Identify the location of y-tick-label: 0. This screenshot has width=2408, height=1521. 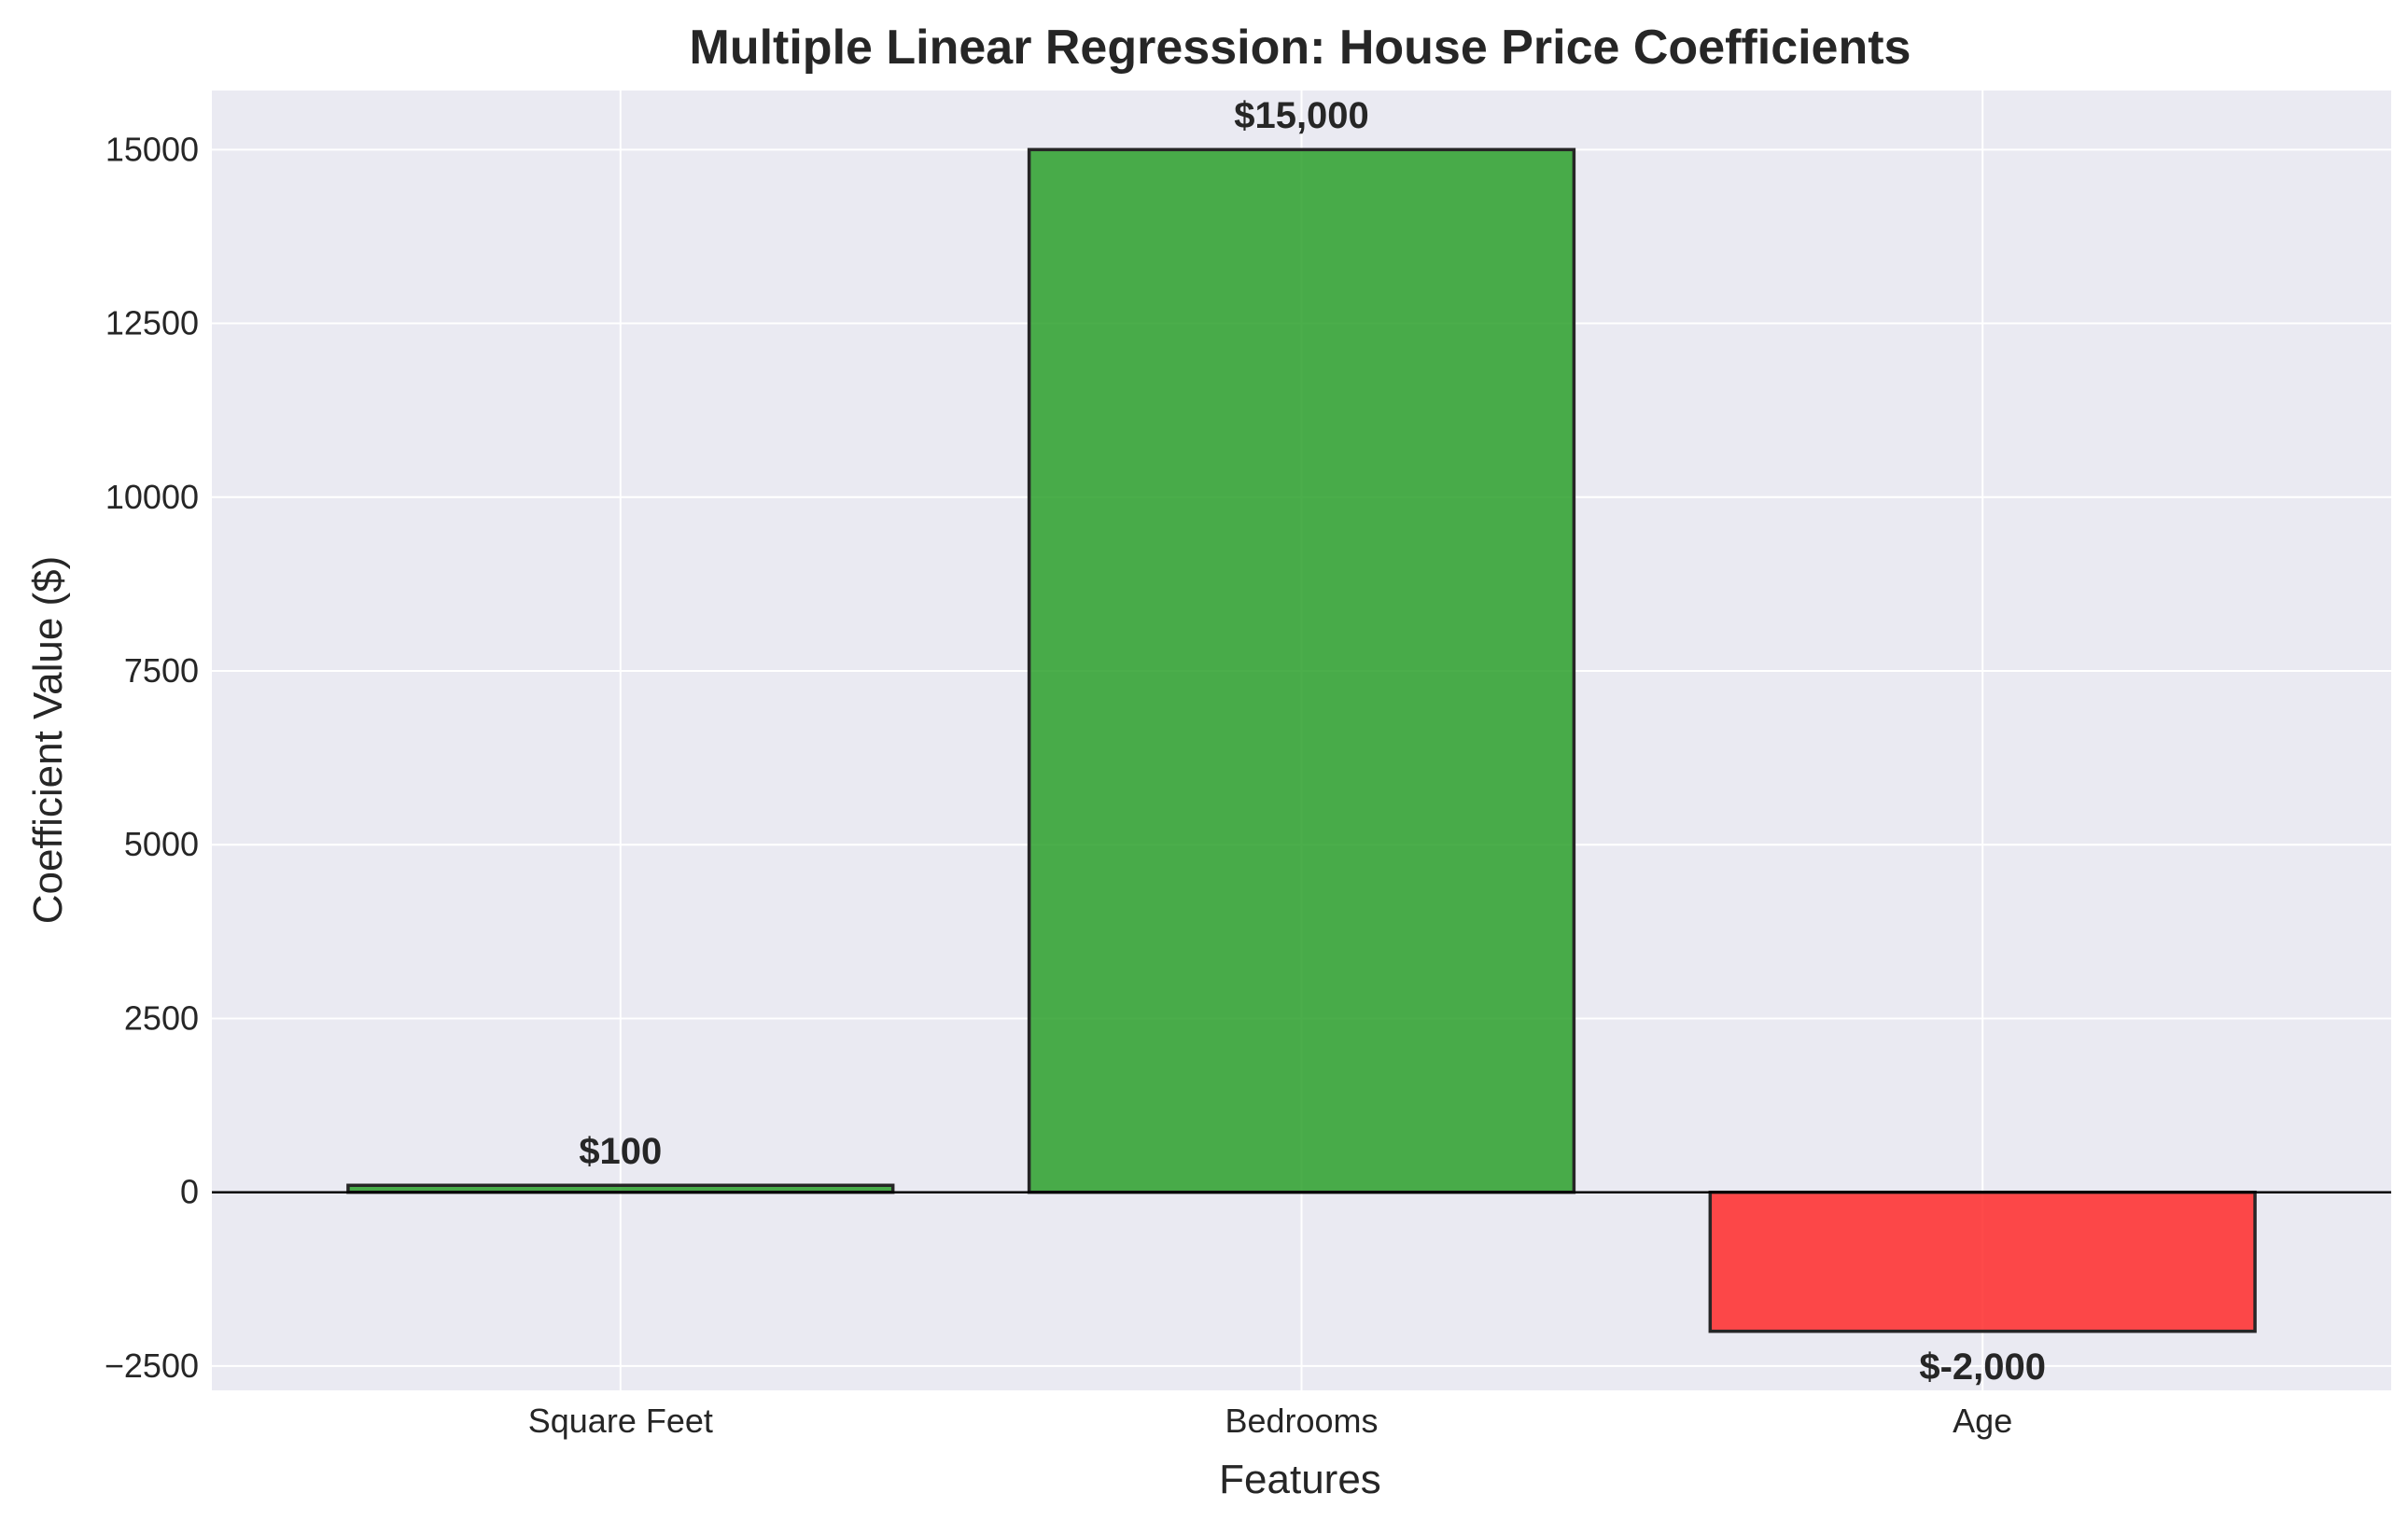
(189, 1192).